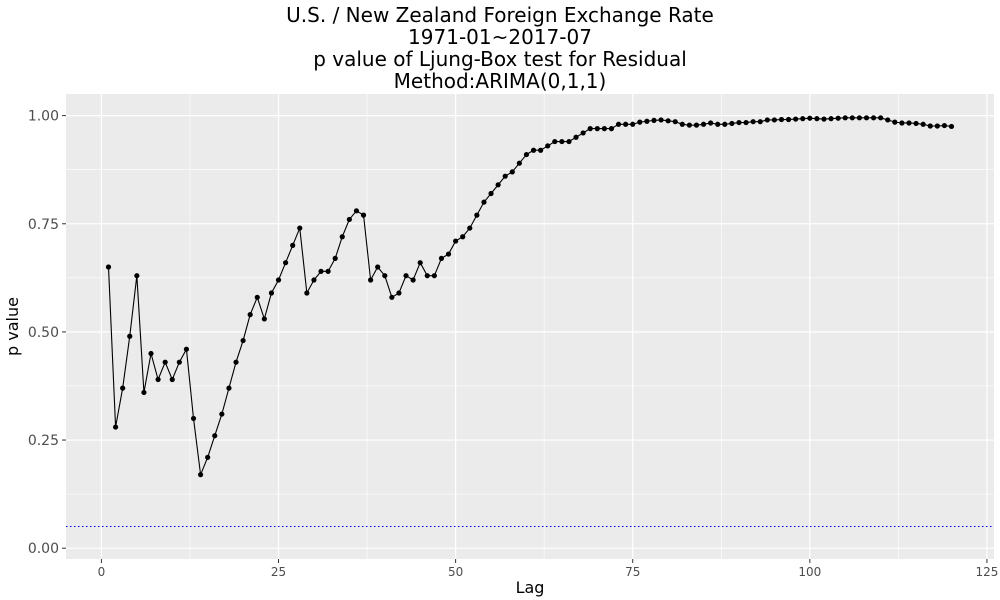 Image resolution: width=1000 pixels, height=600 pixels. Describe the element at coordinates (43, 333) in the screenshot. I see `y-tick-label: 0.50` at that location.